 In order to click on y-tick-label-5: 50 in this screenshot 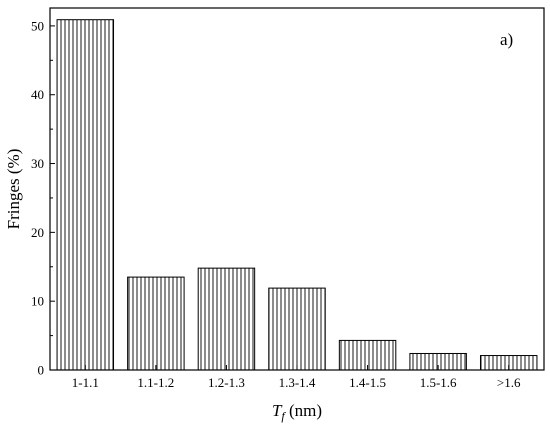, I will do `click(37, 25)`.